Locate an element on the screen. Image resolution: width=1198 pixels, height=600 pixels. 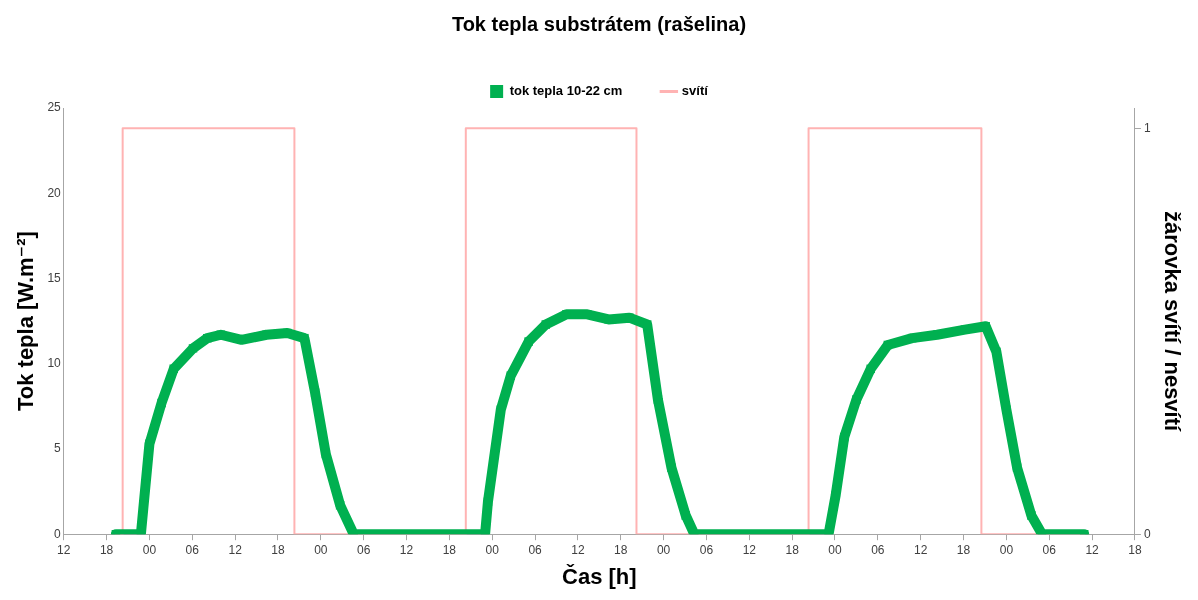
y-tick-label: 5 is located at coordinates (58, 448).